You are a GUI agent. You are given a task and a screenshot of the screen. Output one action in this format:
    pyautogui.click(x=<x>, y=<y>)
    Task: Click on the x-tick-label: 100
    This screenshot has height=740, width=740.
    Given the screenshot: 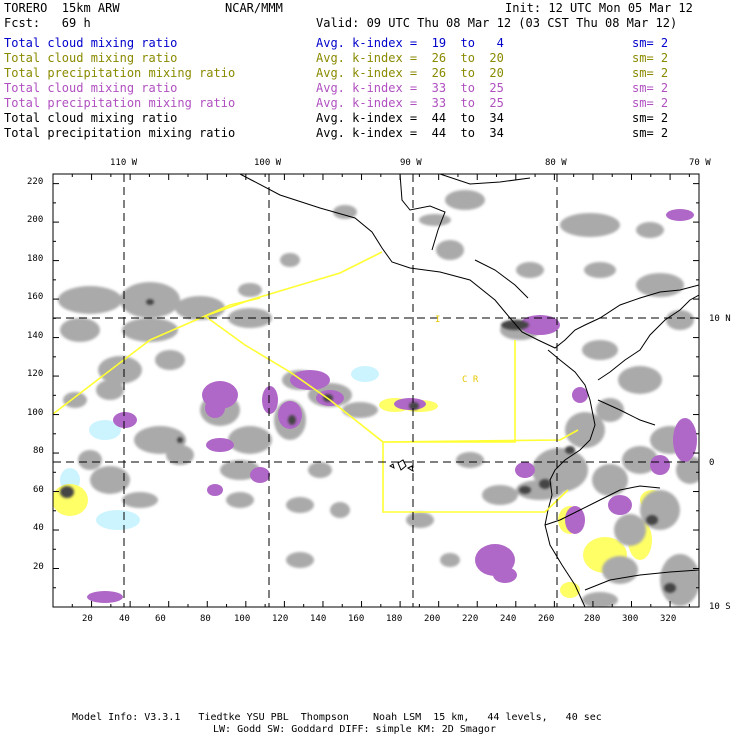 What is the action you would take?
    pyautogui.click(x=242, y=619)
    